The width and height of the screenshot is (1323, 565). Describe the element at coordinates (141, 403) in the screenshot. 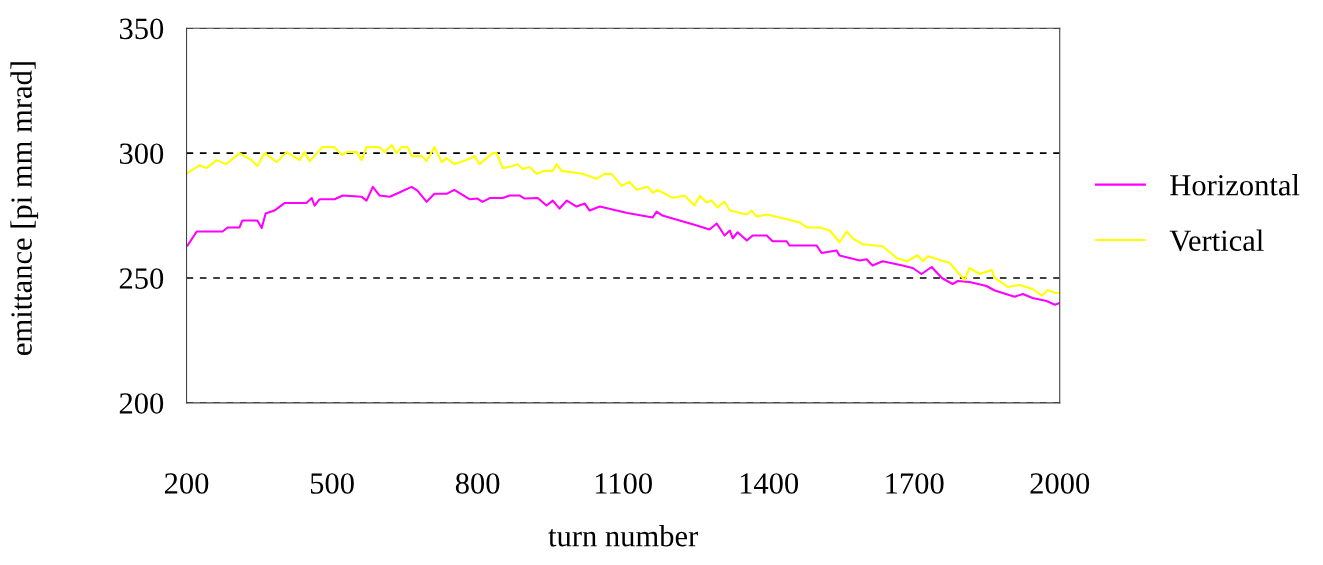

I see `y-tick-label: 200` at that location.